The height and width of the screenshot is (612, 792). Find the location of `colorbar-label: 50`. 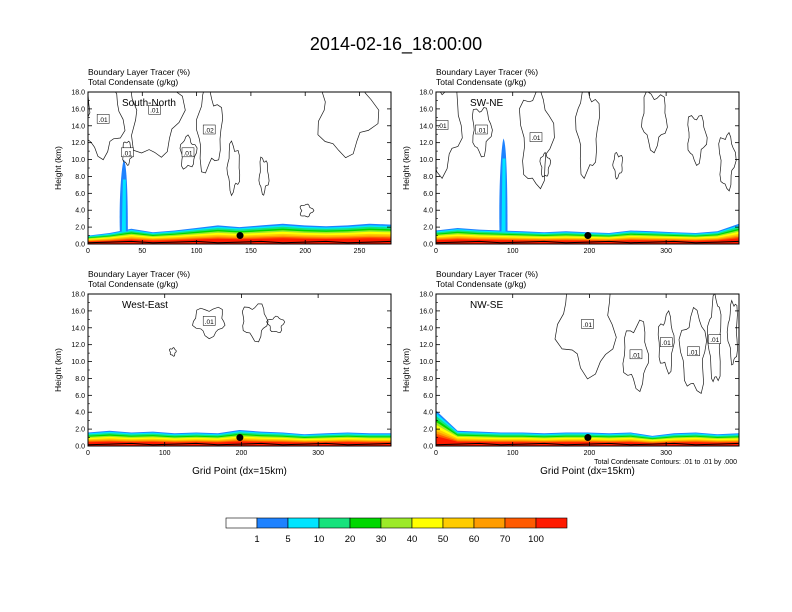

colorbar-label: 50 is located at coordinates (443, 539).